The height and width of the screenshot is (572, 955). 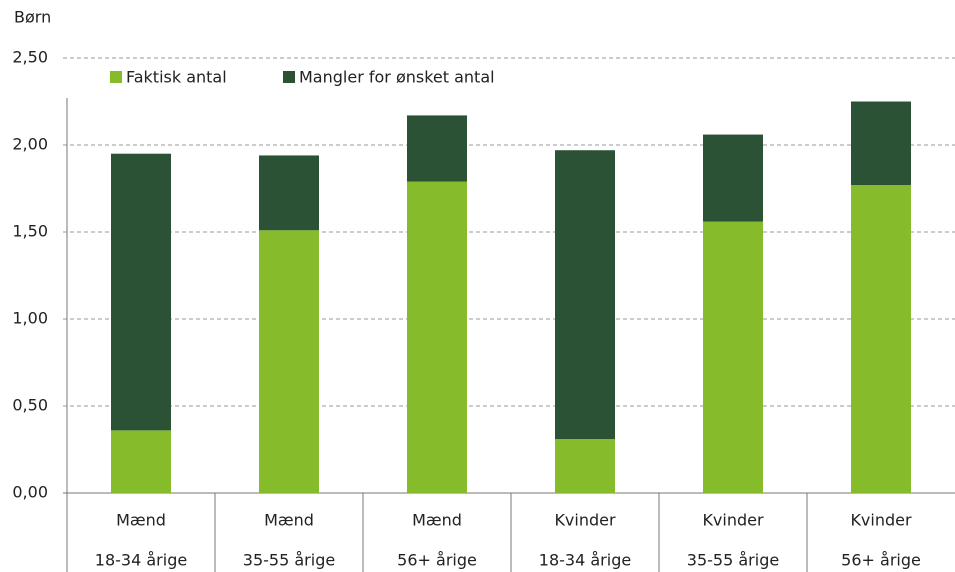 What do you see at coordinates (30, 231) in the screenshot?
I see `y-tick-label: 1,50` at bounding box center [30, 231].